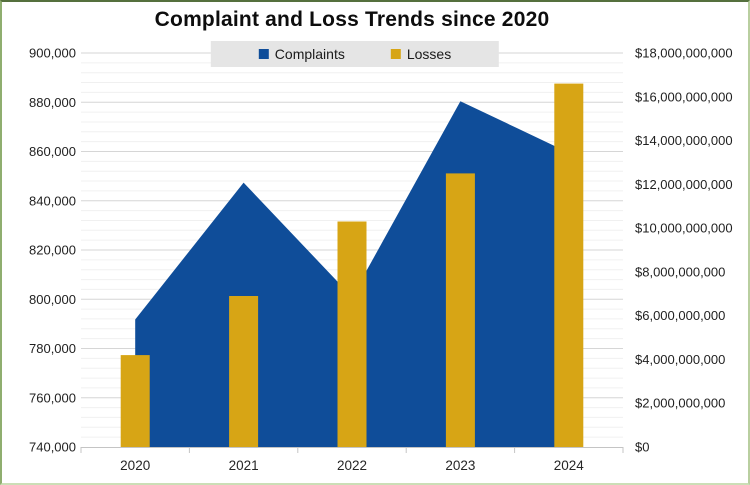 The image size is (750, 485). Describe the element at coordinates (52, 397) in the screenshot. I see `y-axis-left-label: 760,000` at that location.